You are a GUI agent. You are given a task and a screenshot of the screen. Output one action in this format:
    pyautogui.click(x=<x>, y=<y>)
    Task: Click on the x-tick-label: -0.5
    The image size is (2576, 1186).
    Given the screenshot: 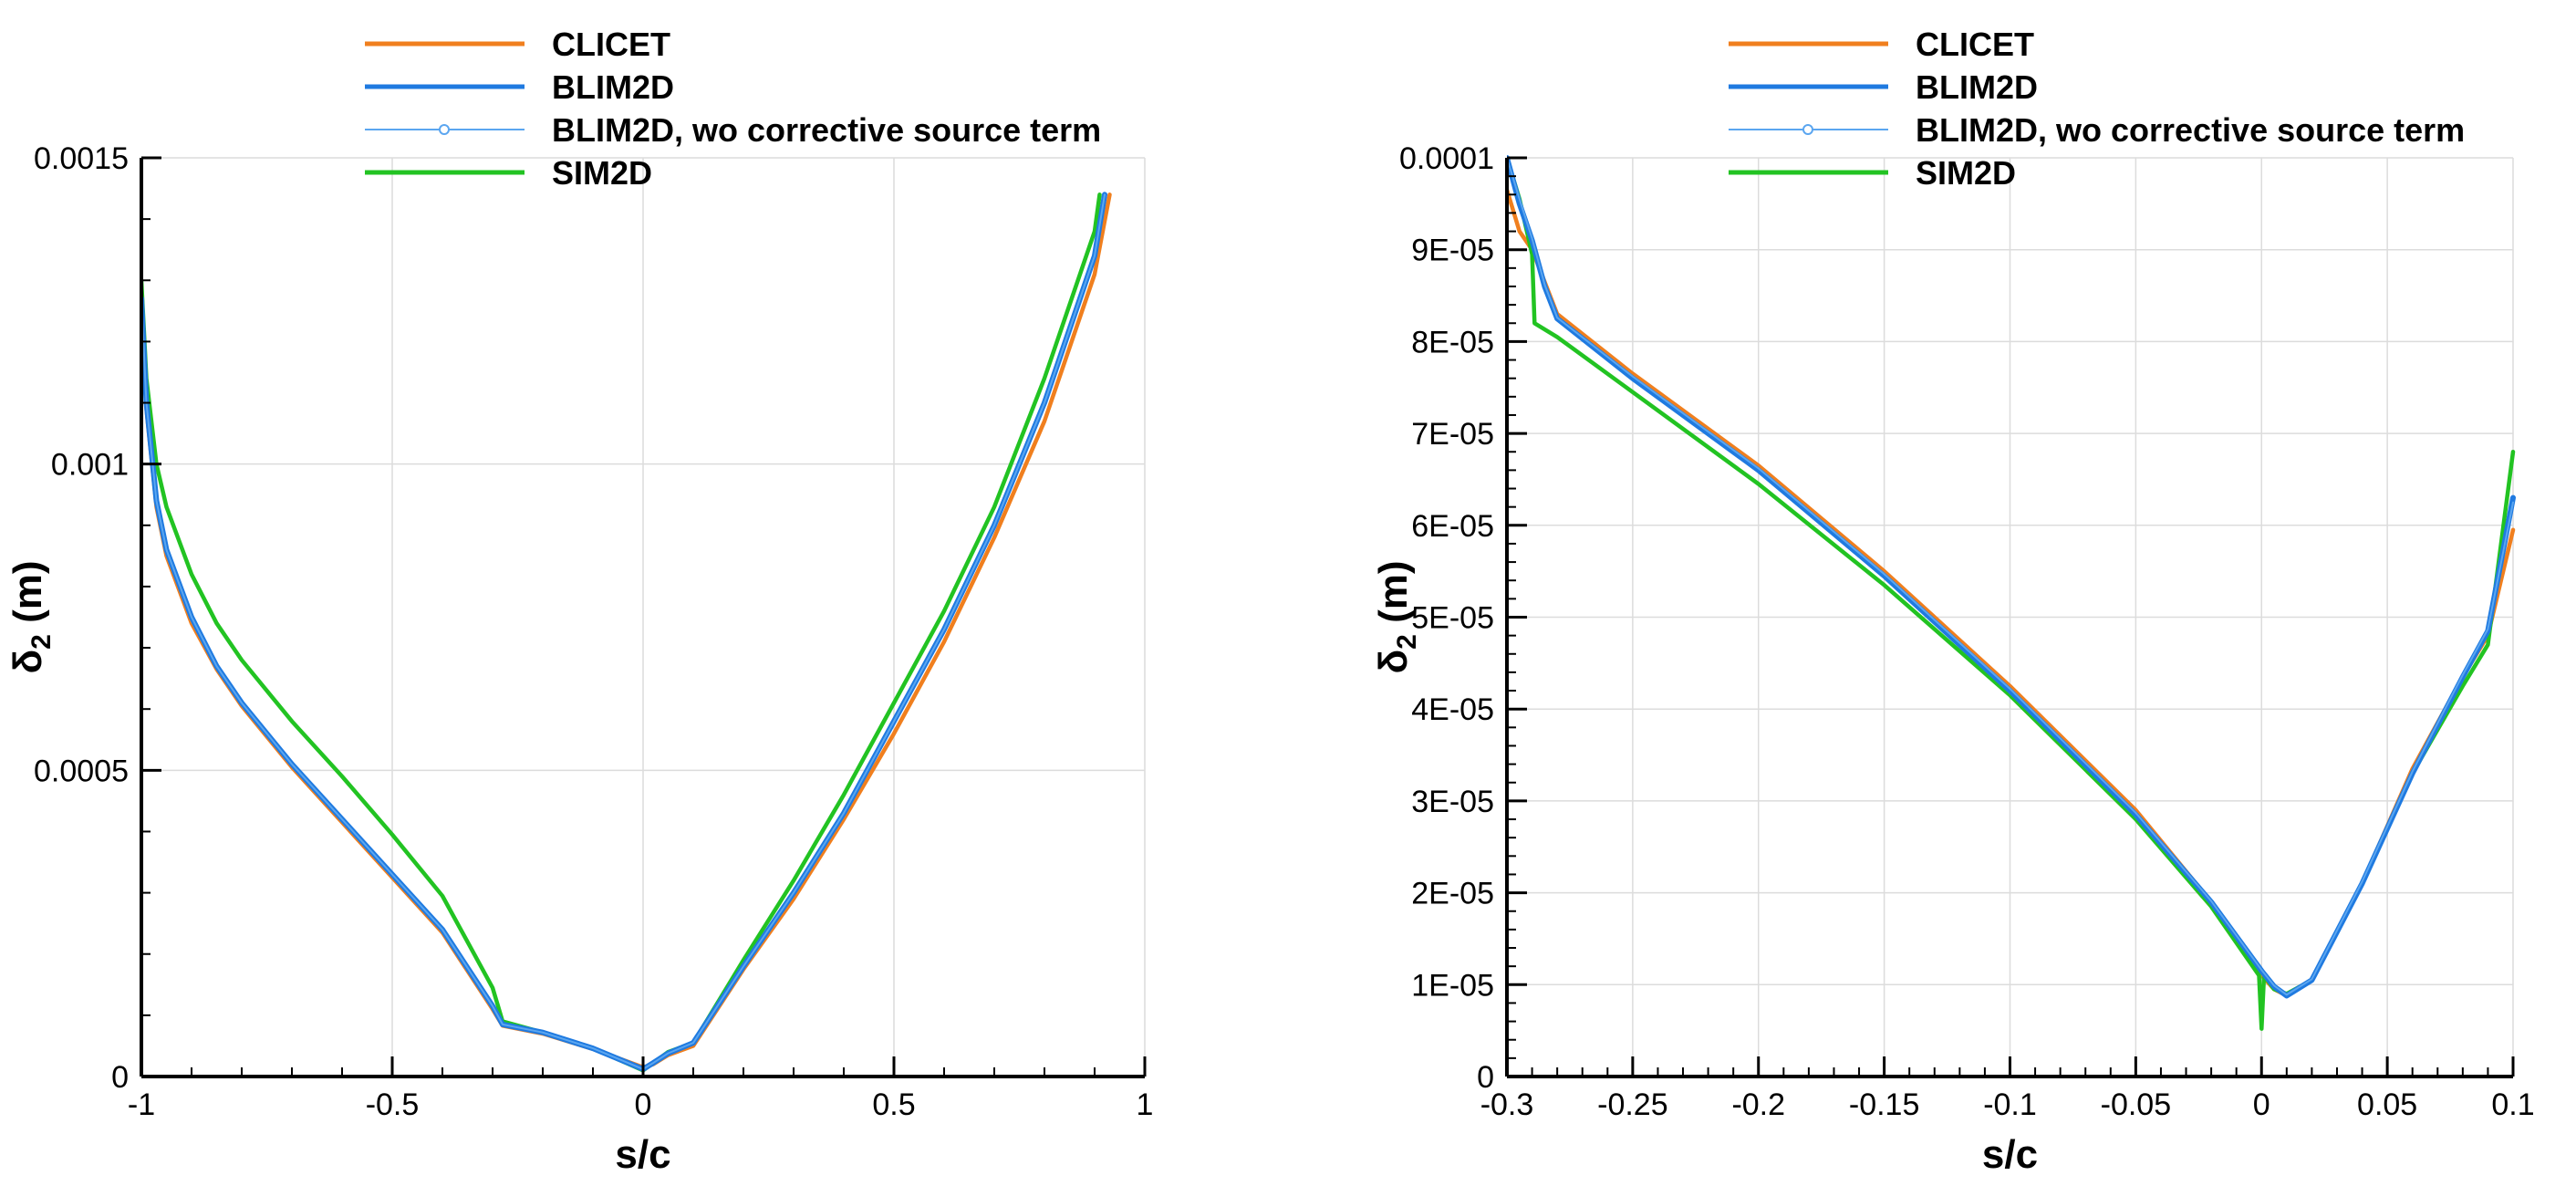 What is the action you would take?
    pyautogui.click(x=393, y=1104)
    